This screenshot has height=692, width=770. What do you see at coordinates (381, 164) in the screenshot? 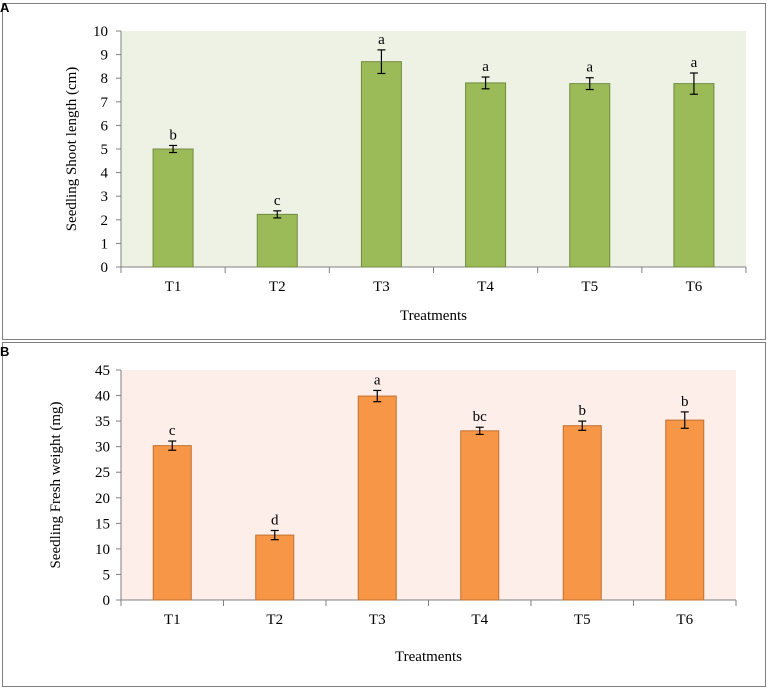
I see `a-bar-t3` at bounding box center [381, 164].